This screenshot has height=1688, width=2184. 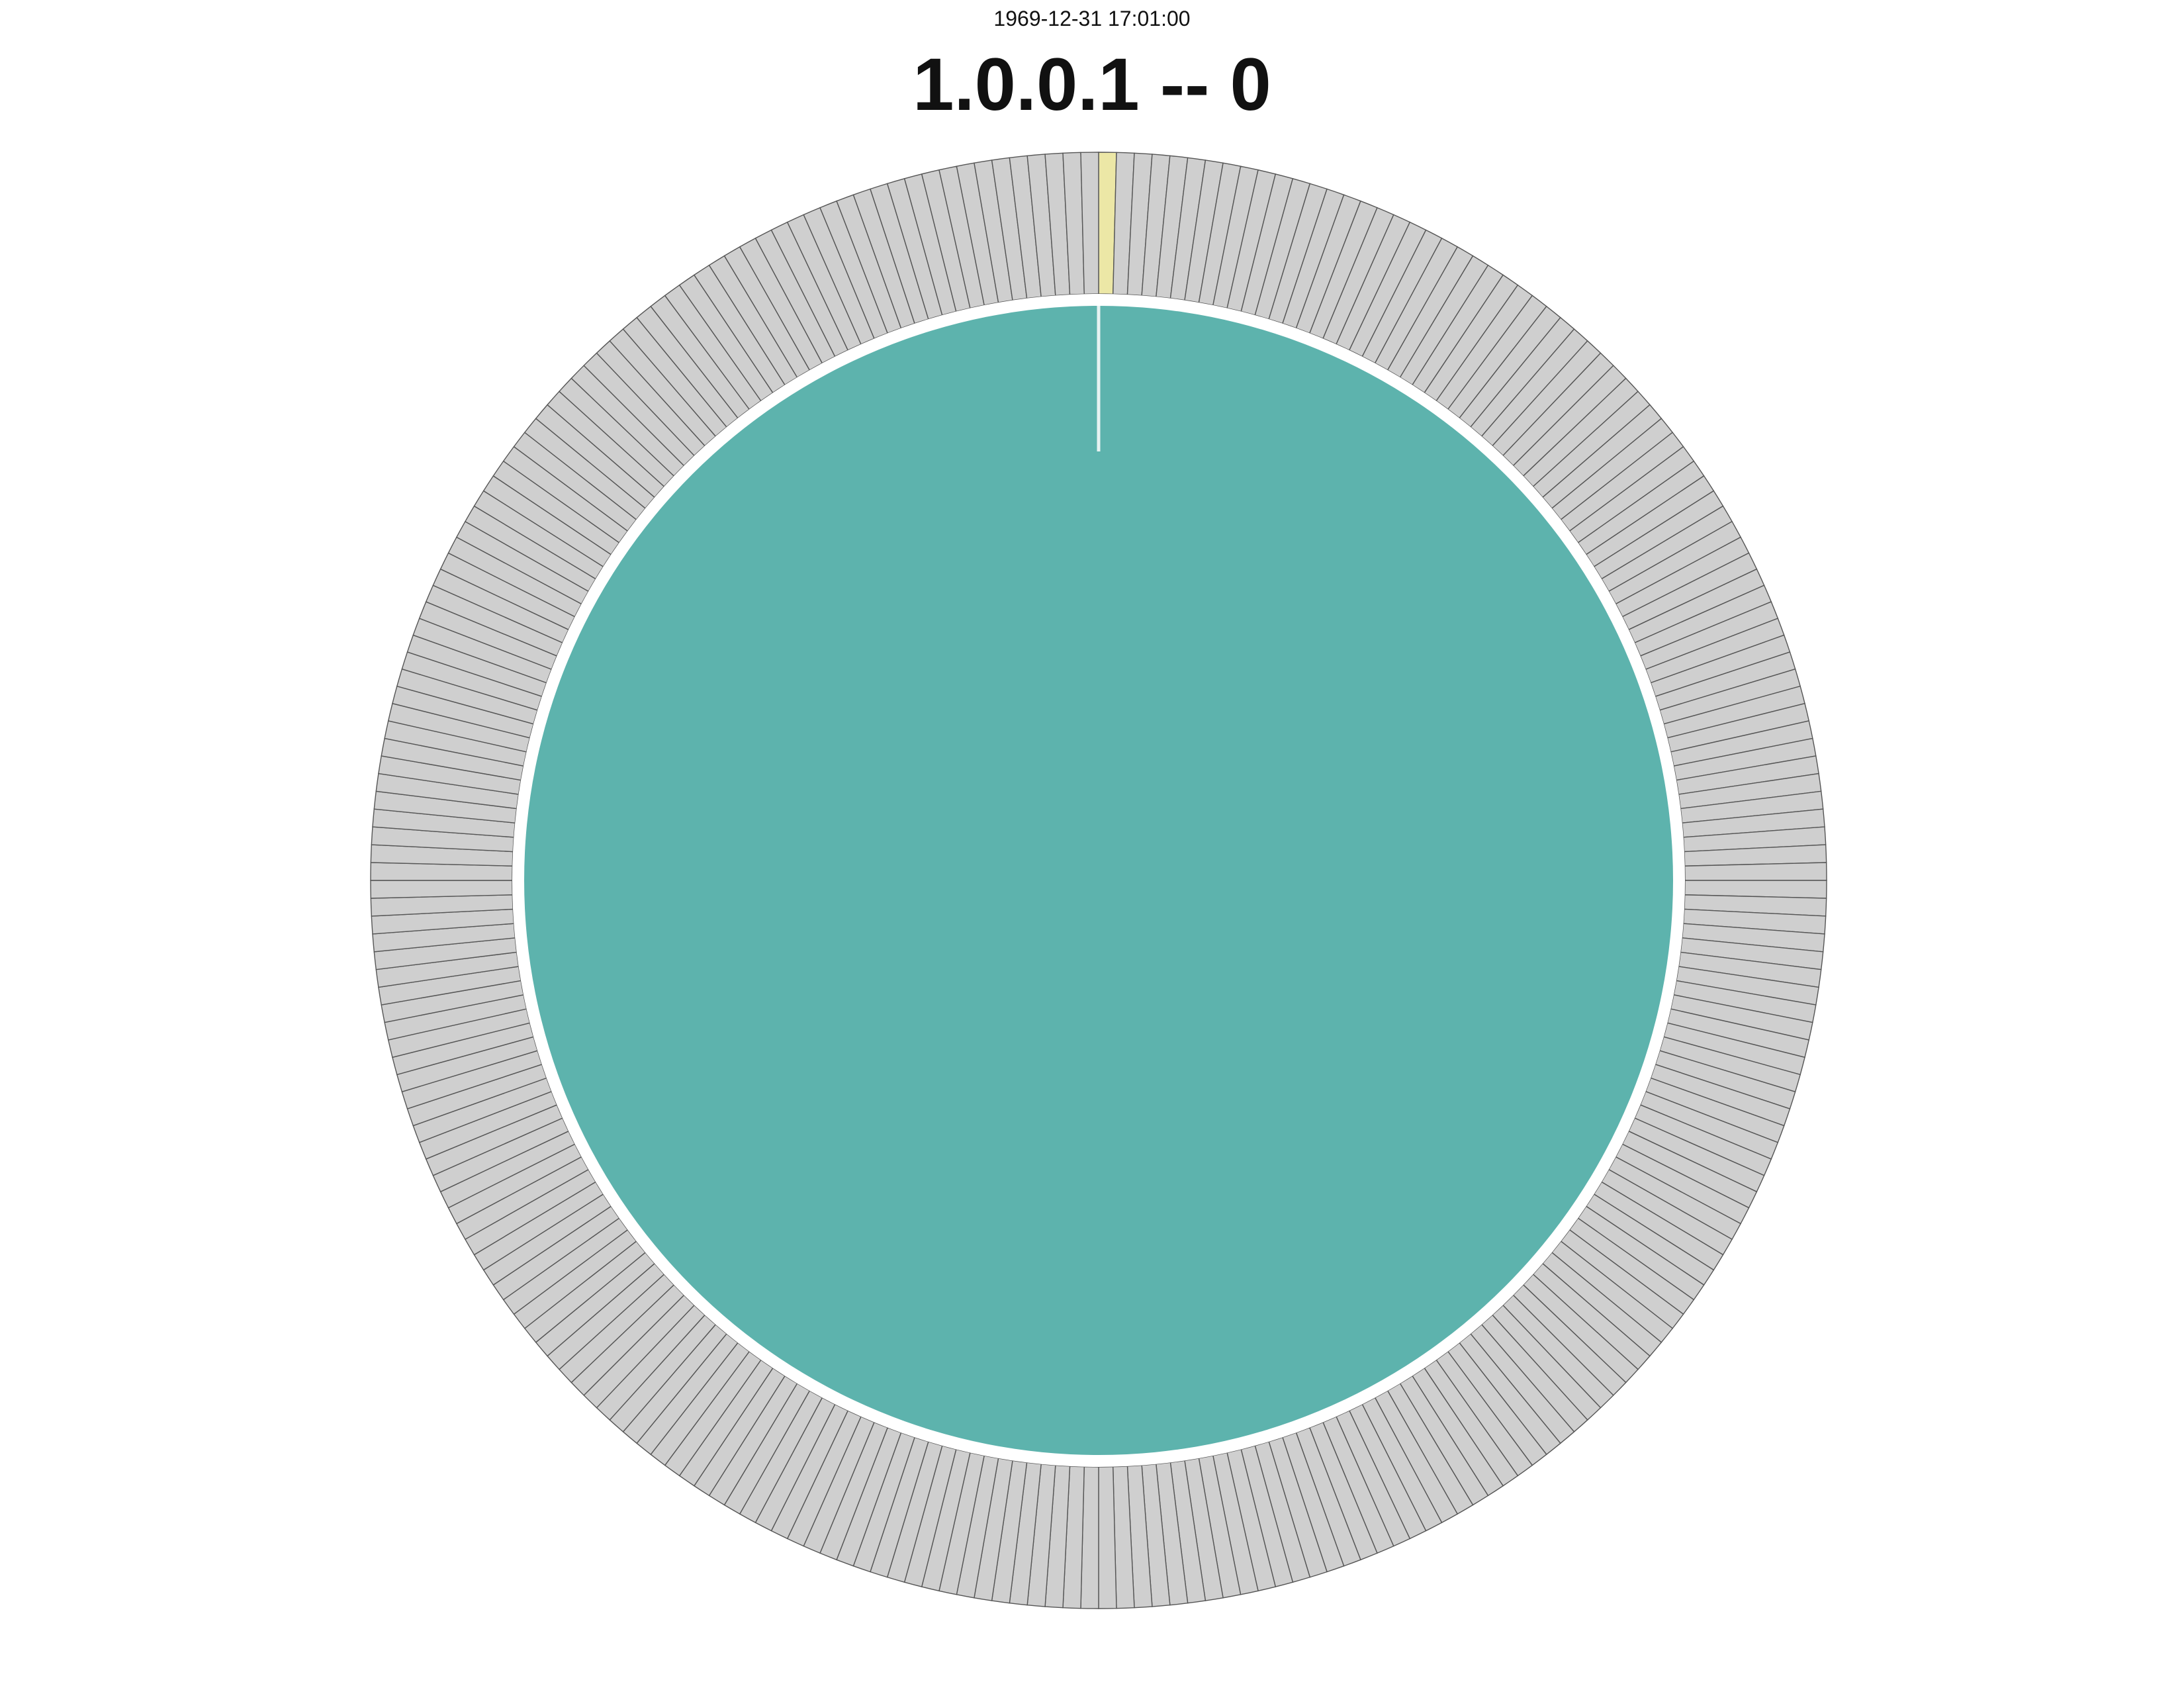 What do you see at coordinates (1092, 84) in the screenshot?
I see `chart-title: 1.0.0.1 -- 0` at bounding box center [1092, 84].